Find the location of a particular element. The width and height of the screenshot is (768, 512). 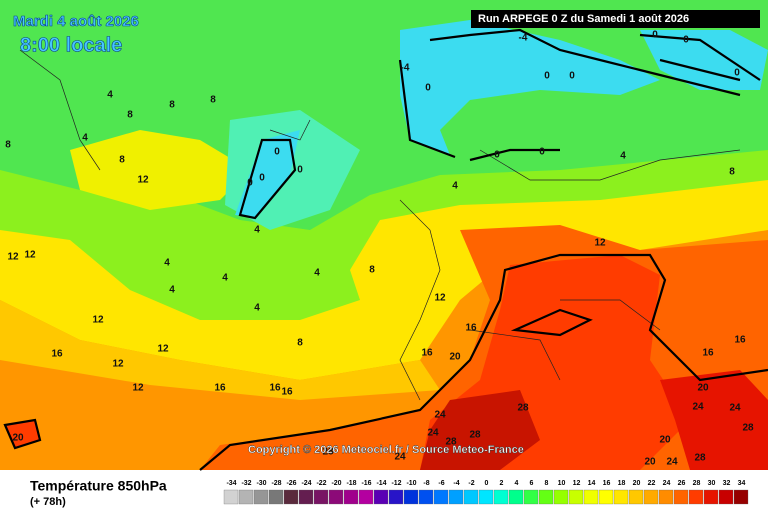

legend-tick-label: -4 is located at coordinates (456, 483).